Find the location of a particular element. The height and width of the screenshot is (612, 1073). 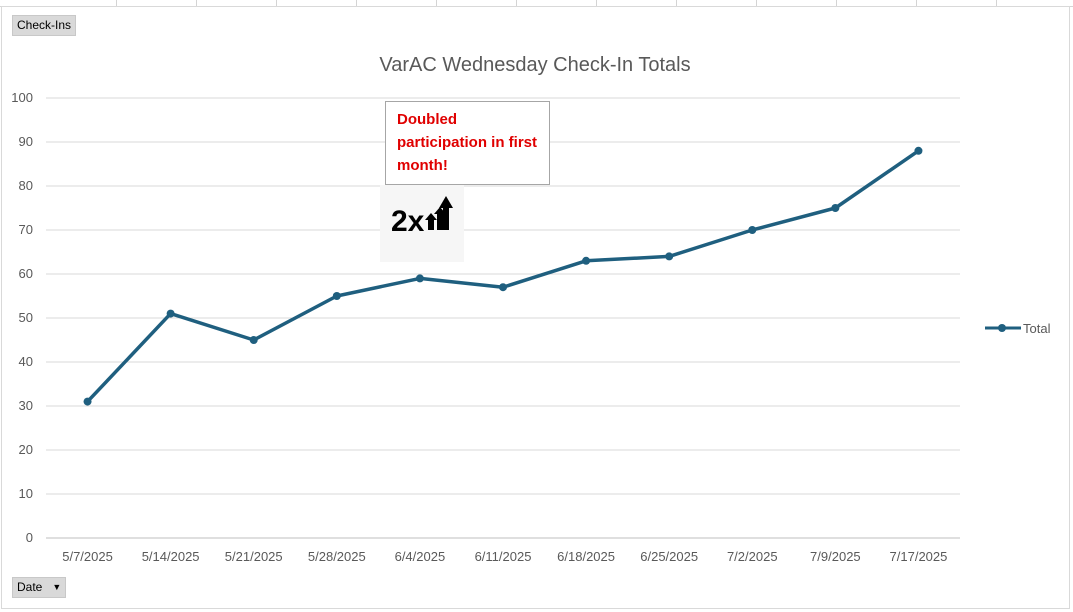

x-tick-label: 7/17/2025 is located at coordinates (919, 556).